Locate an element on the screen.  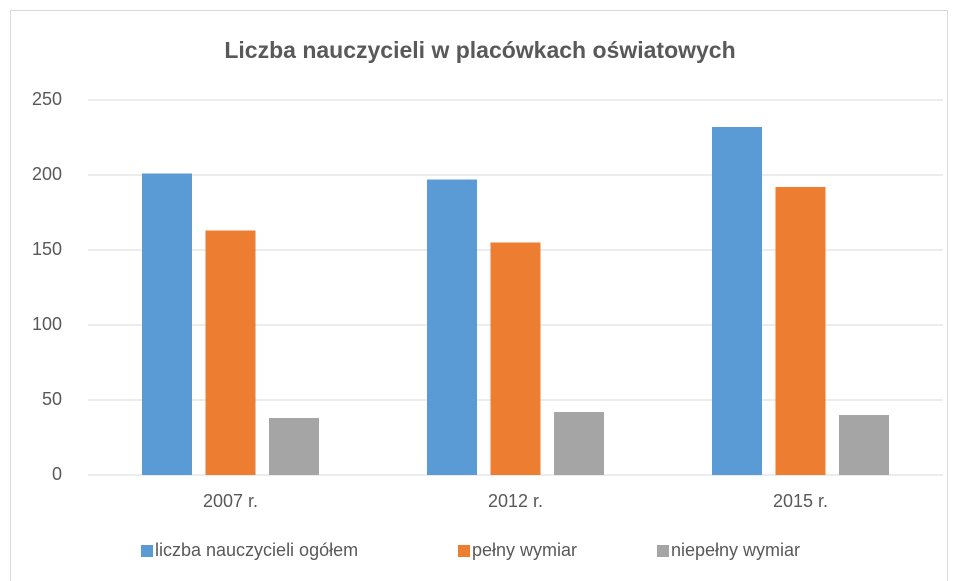
x-tick-label: 2012 r. is located at coordinates (515, 501).